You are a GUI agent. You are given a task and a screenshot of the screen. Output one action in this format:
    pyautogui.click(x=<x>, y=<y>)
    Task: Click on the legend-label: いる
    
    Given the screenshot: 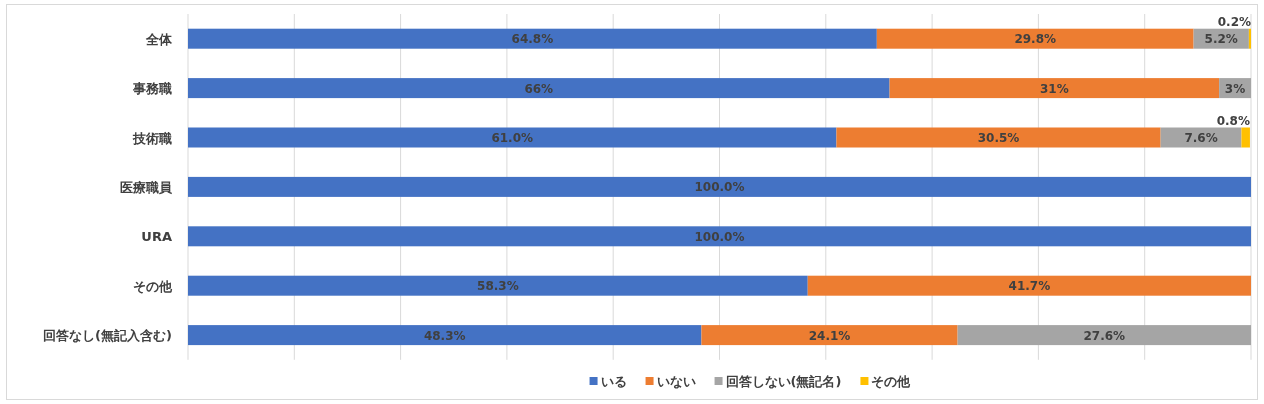 What is the action you would take?
    pyautogui.click(x=613, y=381)
    